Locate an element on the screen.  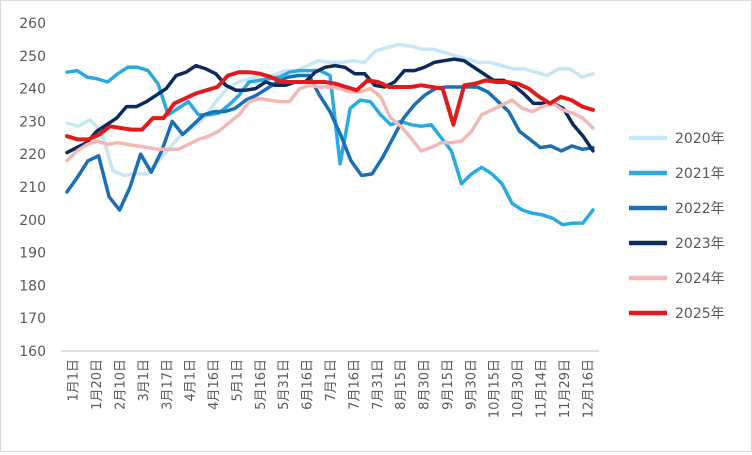
y-tick-label: 220 is located at coordinates (32, 155).